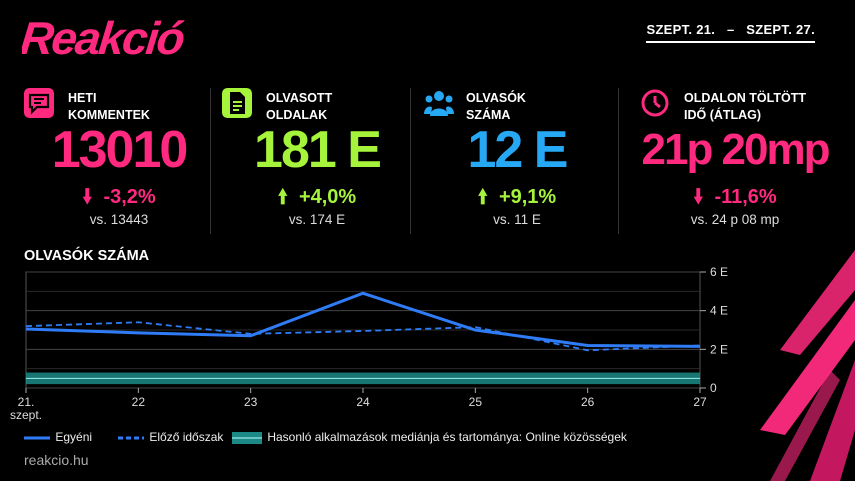 The width and height of the screenshot is (855, 481). Describe the element at coordinates (129, 197) in the screenshot. I see `stat-change-value: -3,2%` at that location.